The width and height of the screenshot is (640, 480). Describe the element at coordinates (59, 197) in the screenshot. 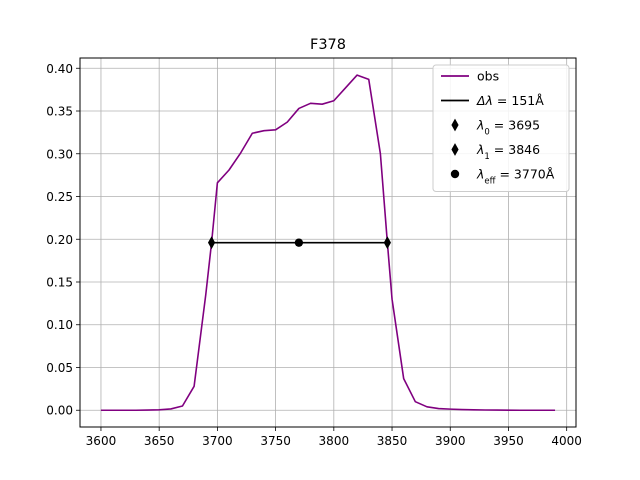

I see `y-tick-label: 0.25` at that location.